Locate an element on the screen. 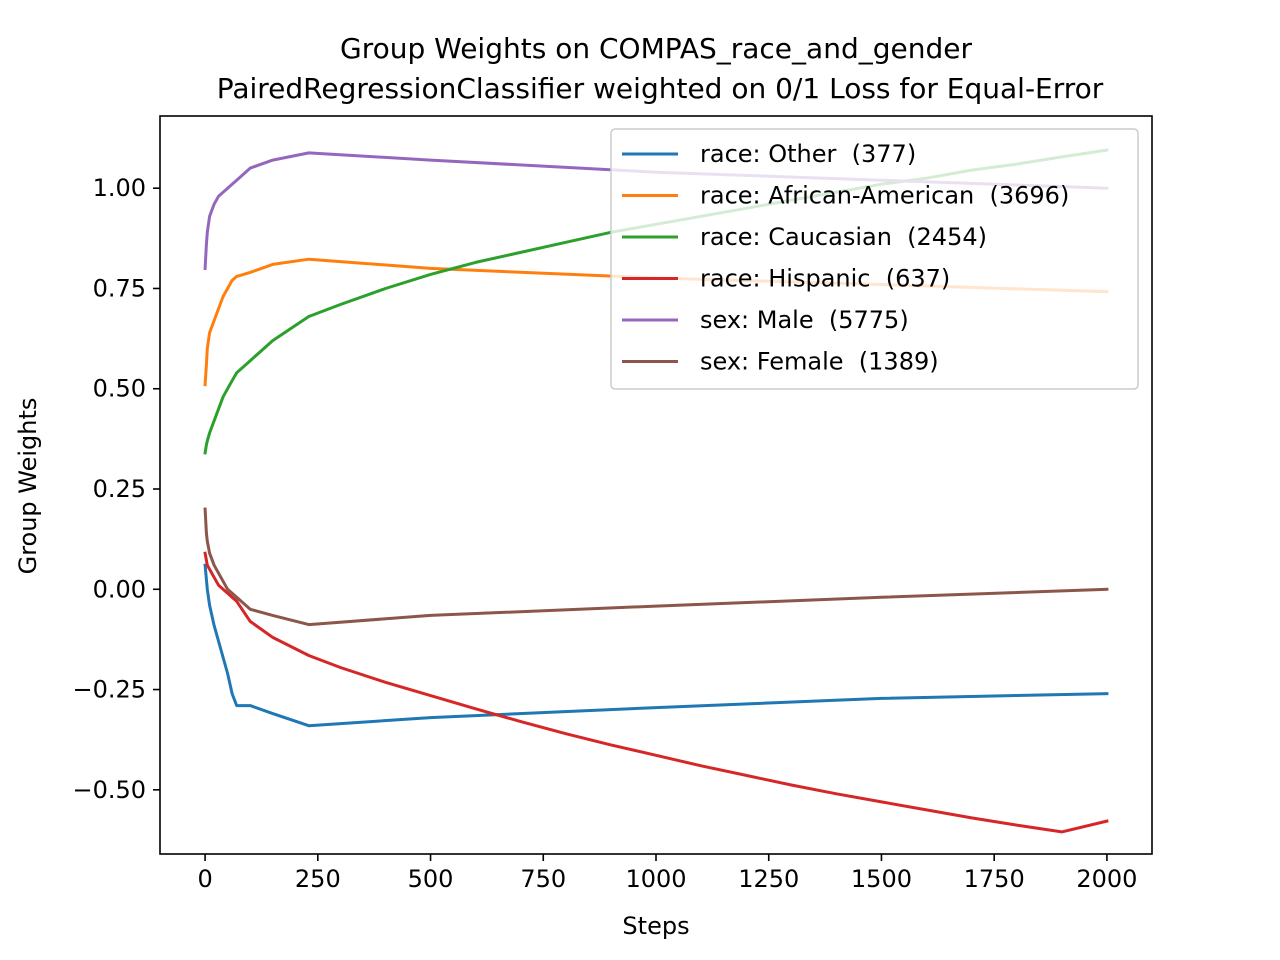 This screenshot has width=1280, height=960. legend-entry-5: sex: Female (1389) is located at coordinates (819, 362).